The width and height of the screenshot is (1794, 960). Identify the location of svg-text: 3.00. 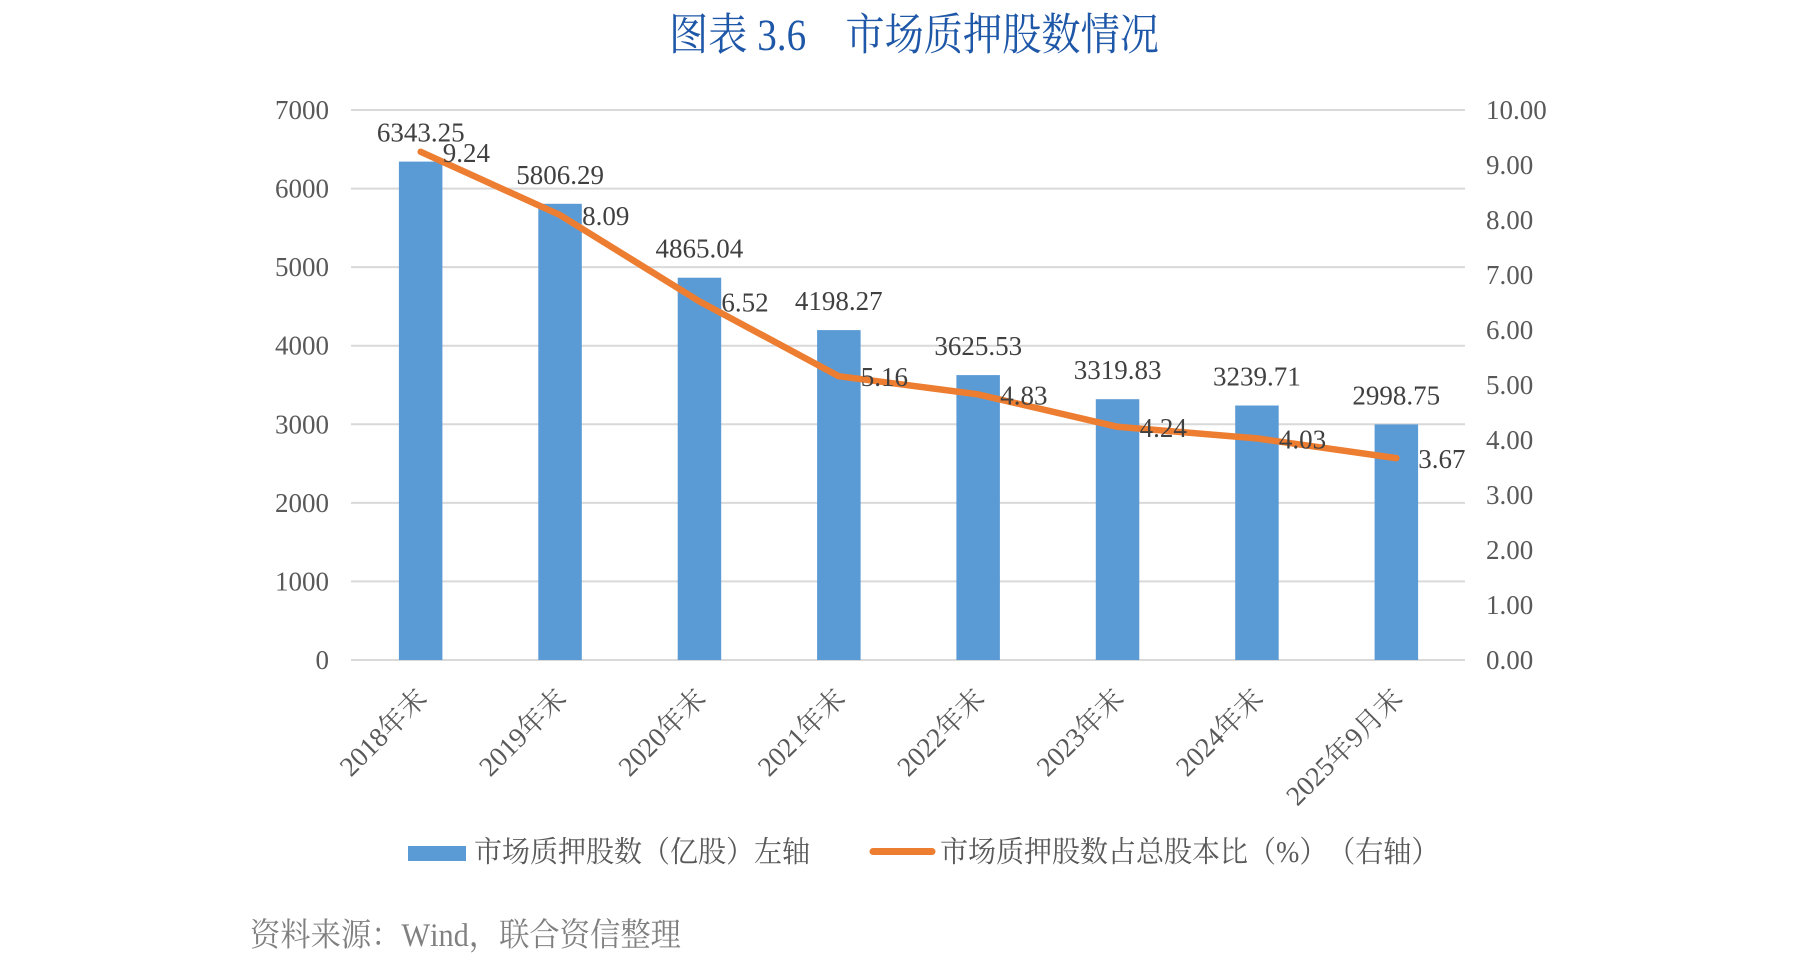
(1509, 495).